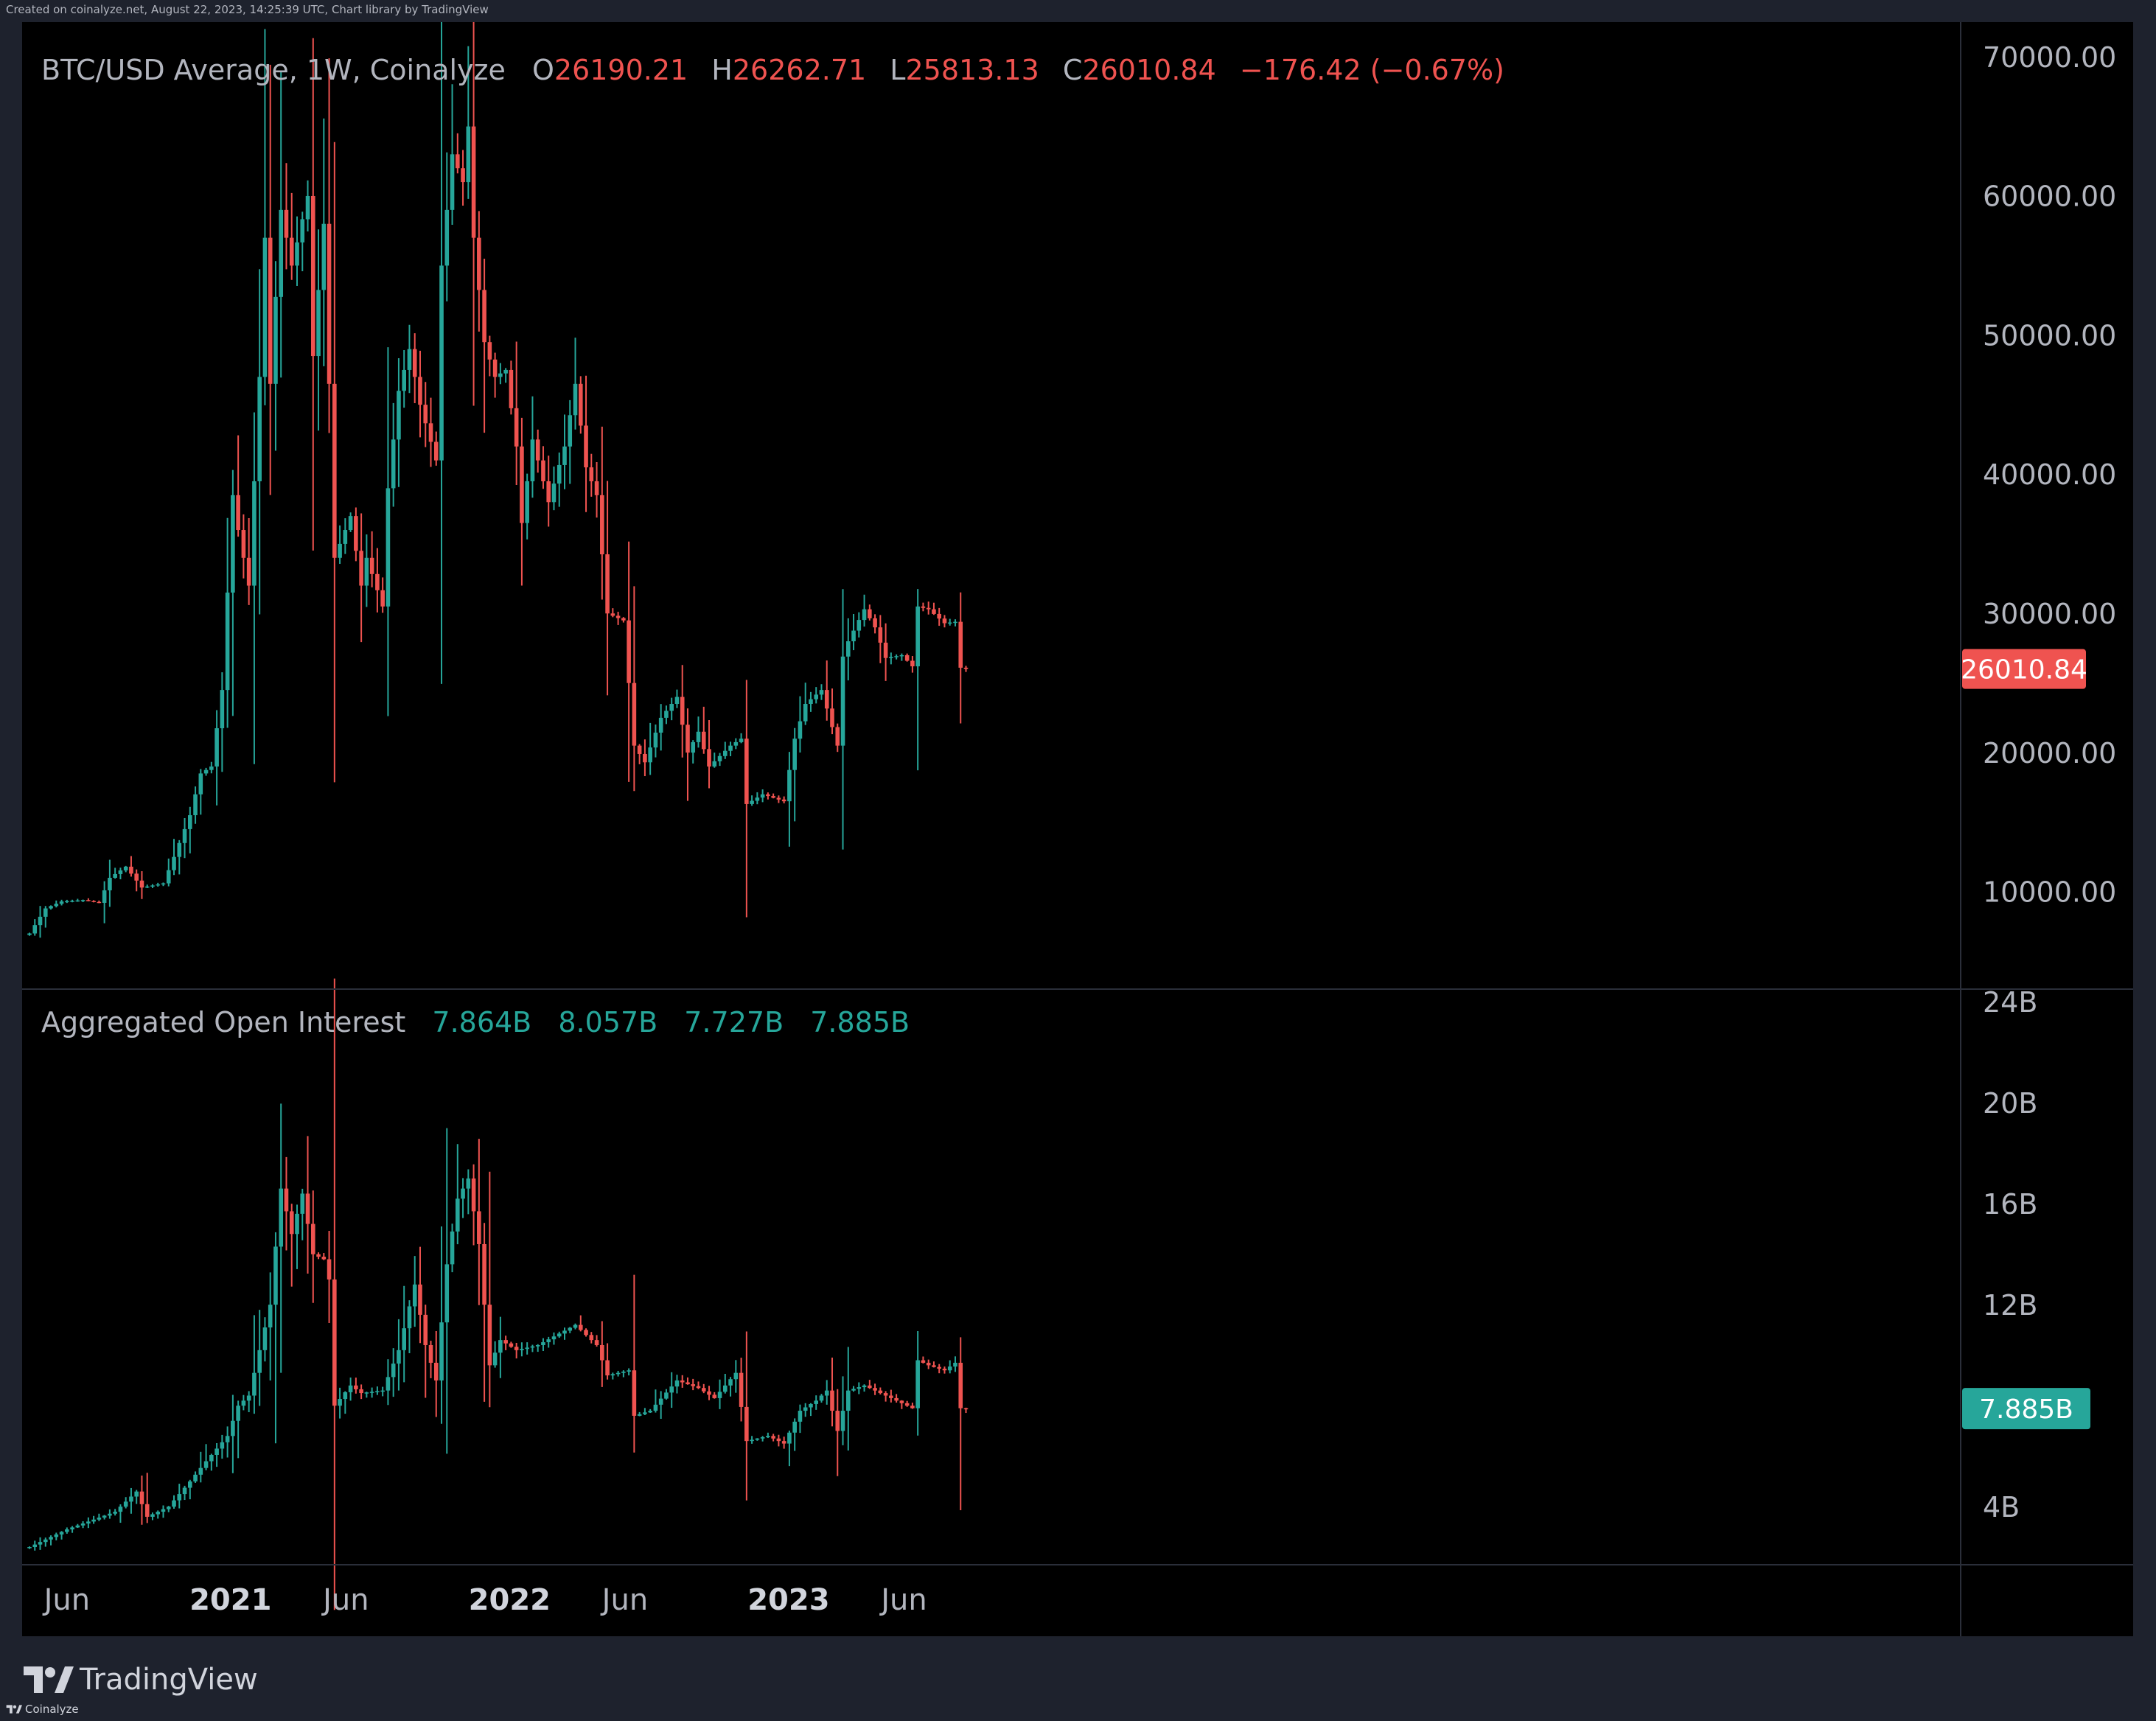 The width and height of the screenshot is (2156, 1721). What do you see at coordinates (2024, 670) in the screenshot?
I see `price-last-value: 26010.84` at bounding box center [2024, 670].